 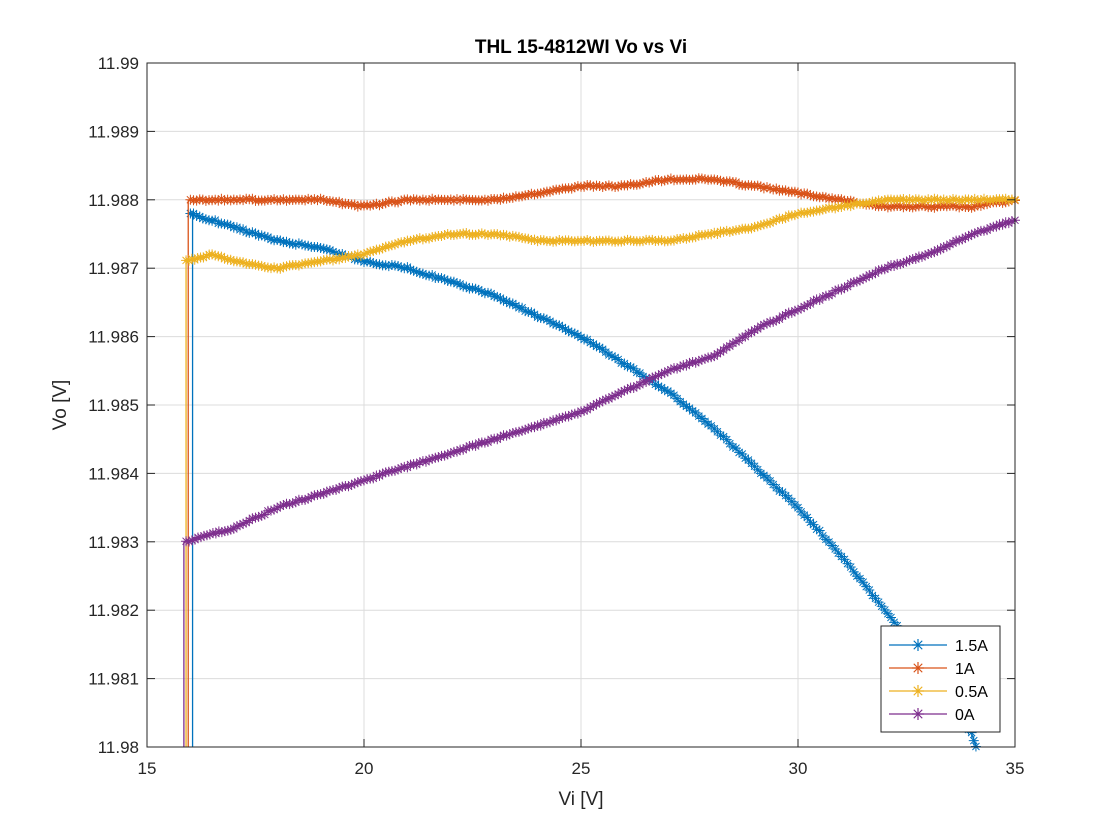 I want to click on x-tick-label: 30, so click(x=798, y=768).